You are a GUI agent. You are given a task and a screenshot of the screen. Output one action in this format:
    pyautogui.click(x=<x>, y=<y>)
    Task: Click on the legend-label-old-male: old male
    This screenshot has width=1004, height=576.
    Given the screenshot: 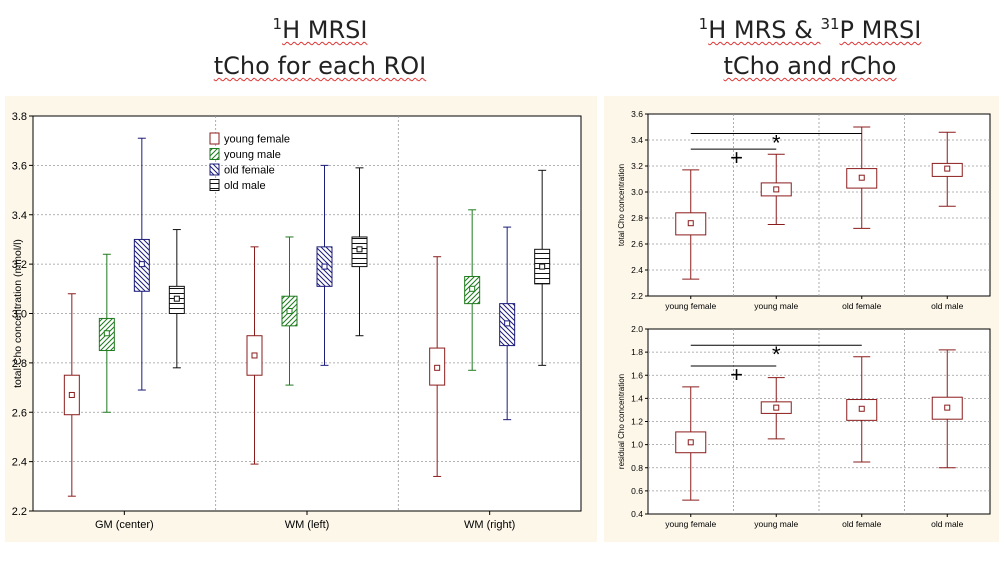 What is the action you would take?
    pyautogui.click(x=245, y=186)
    